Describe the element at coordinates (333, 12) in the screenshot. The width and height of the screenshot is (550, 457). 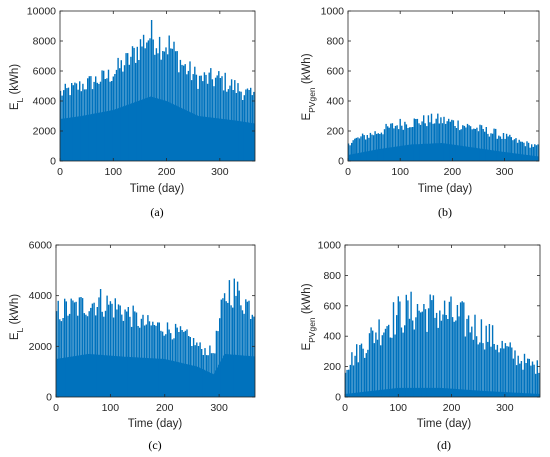
I see `y-tick-label: 1000` at that location.